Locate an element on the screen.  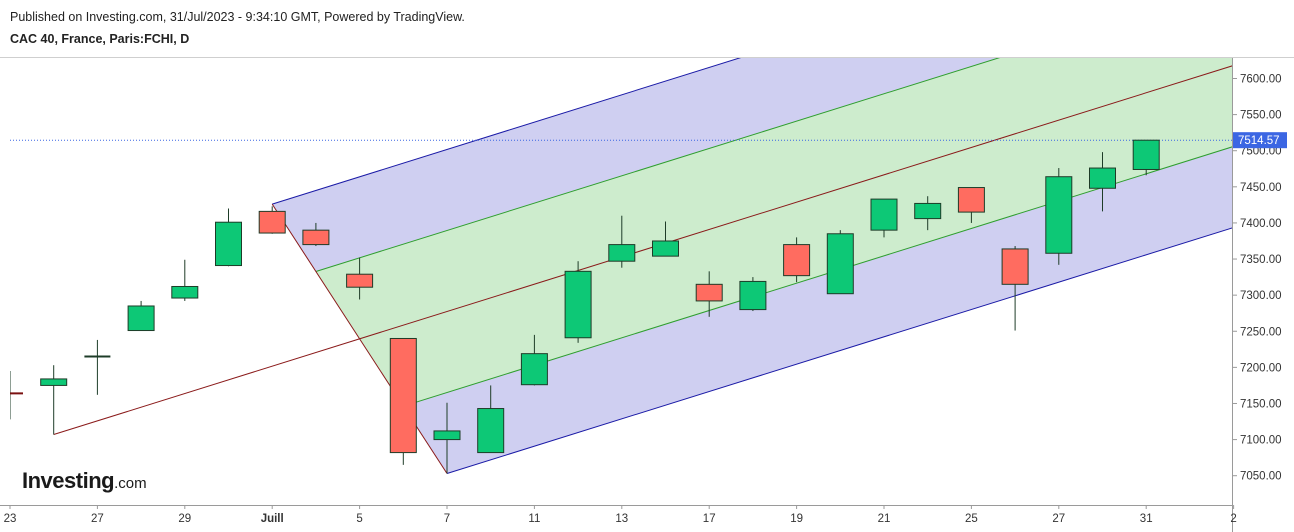
y-tick-label: 7200.00 is located at coordinates (1261, 368).